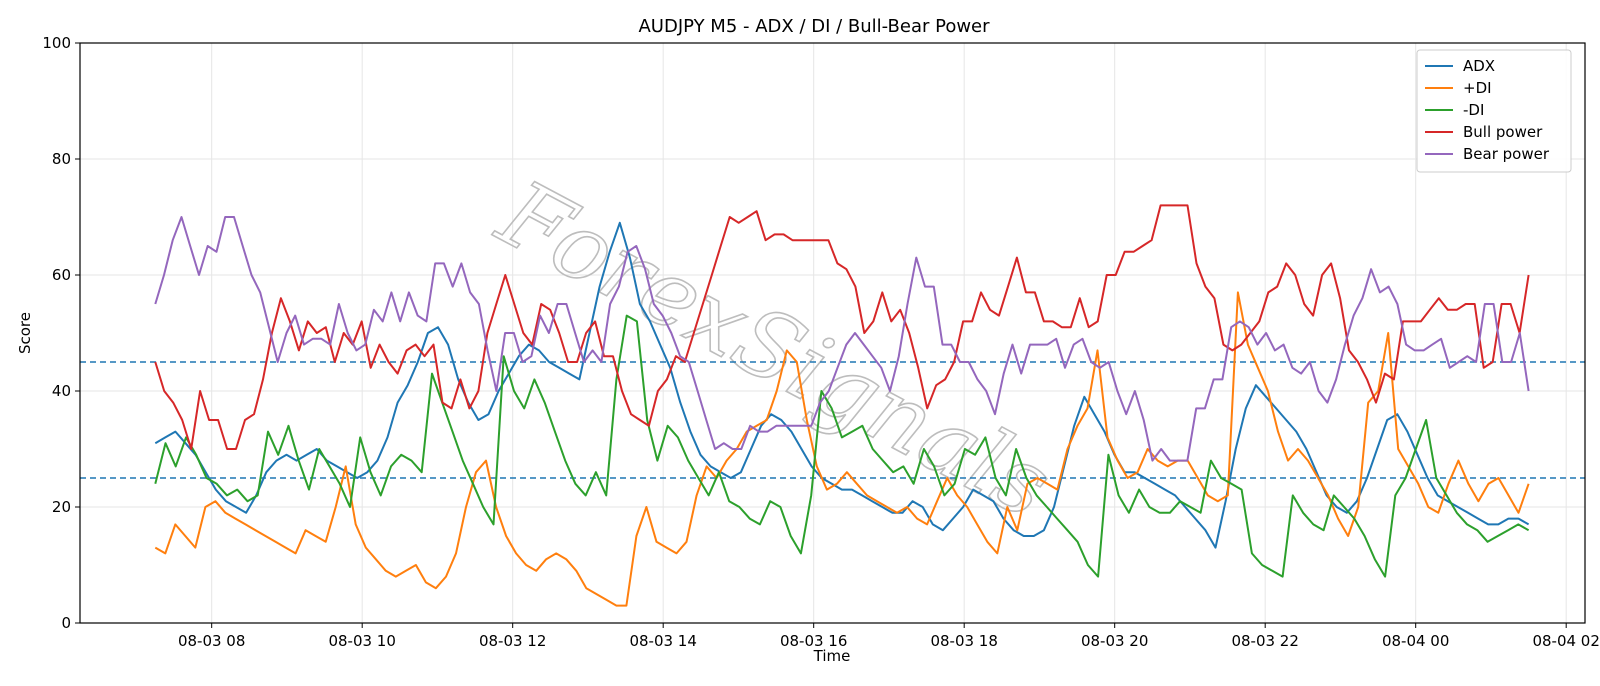 The image size is (1600, 686). What do you see at coordinates (25, 333) in the screenshot?
I see `y-axis-label: Score` at bounding box center [25, 333].